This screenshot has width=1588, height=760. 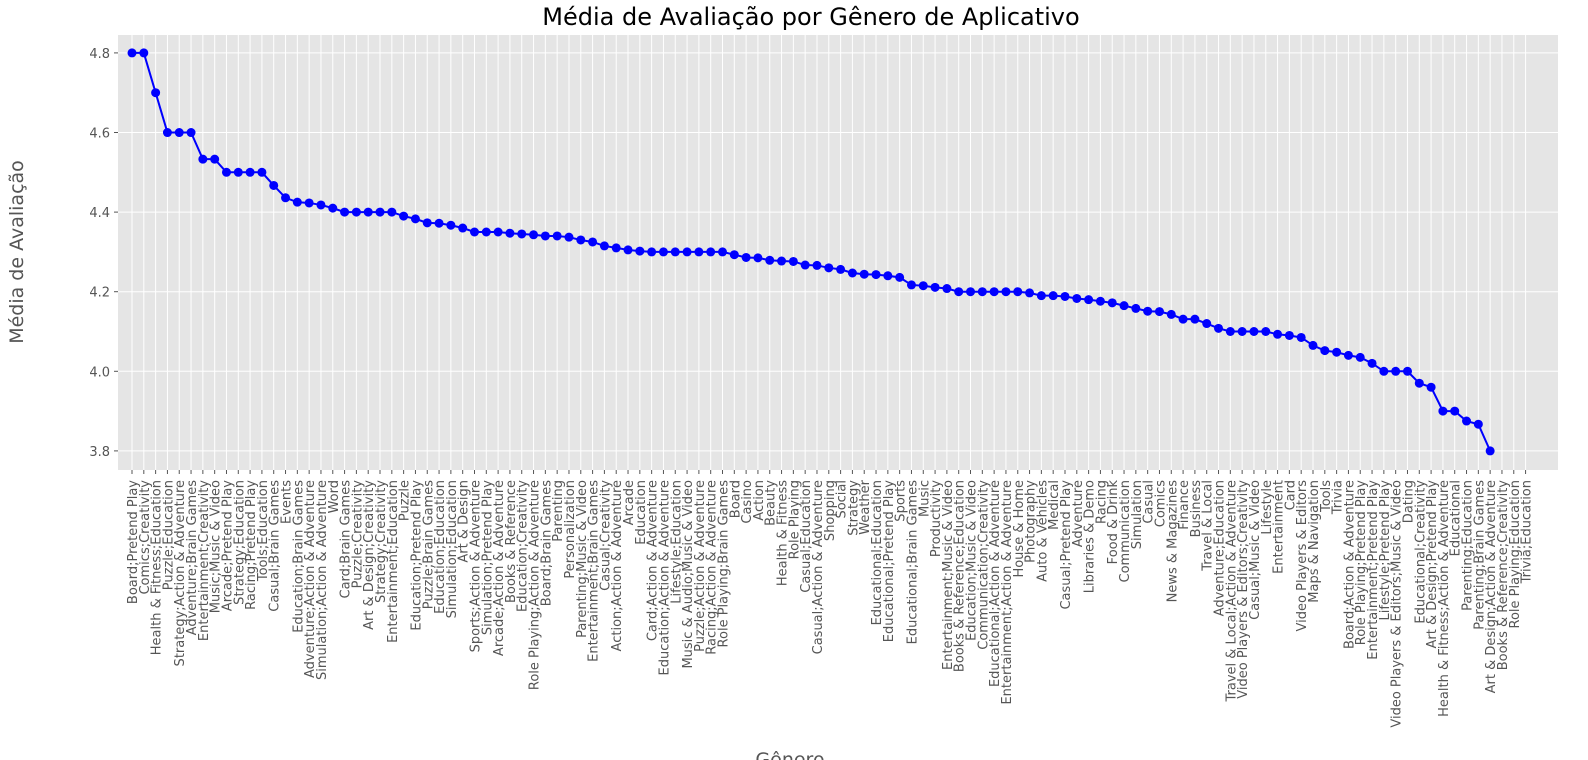 What do you see at coordinates (1326, 496) in the screenshot?
I see `x-tick-label: Tools` at bounding box center [1326, 496].